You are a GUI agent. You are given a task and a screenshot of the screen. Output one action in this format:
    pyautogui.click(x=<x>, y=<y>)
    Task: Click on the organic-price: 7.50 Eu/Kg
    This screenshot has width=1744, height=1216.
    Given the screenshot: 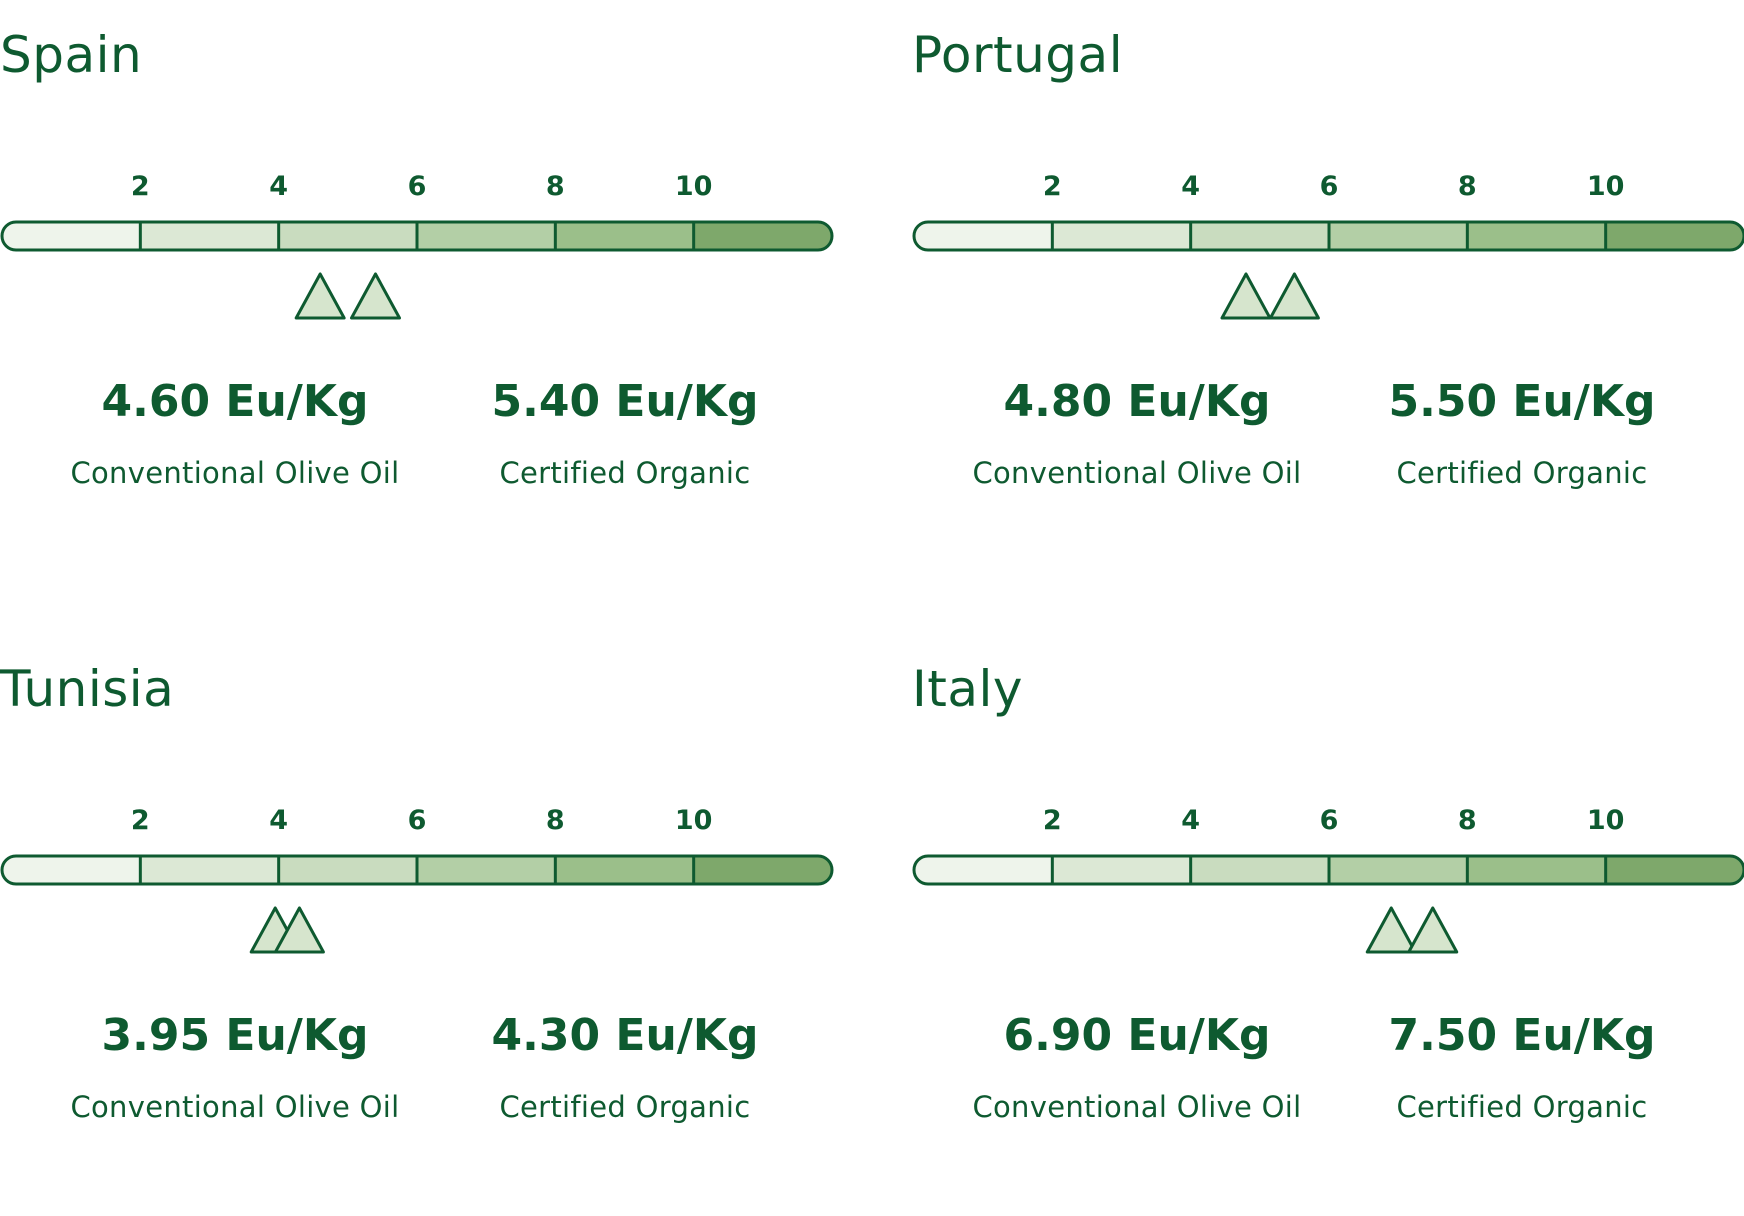 What is the action you would take?
    pyautogui.click(x=1522, y=1035)
    